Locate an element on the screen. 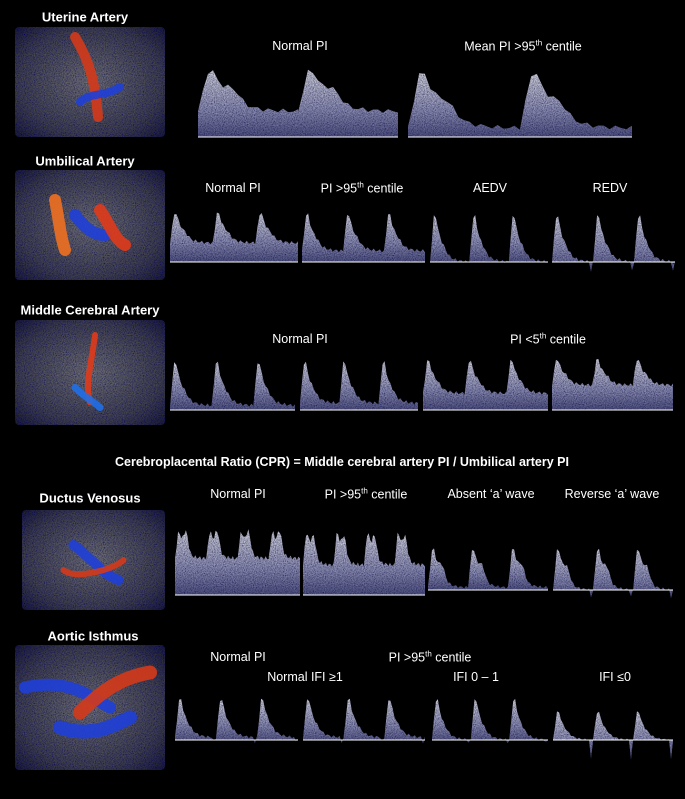 The image size is (685, 799). label-text: AEDV is located at coordinates (490, 188).